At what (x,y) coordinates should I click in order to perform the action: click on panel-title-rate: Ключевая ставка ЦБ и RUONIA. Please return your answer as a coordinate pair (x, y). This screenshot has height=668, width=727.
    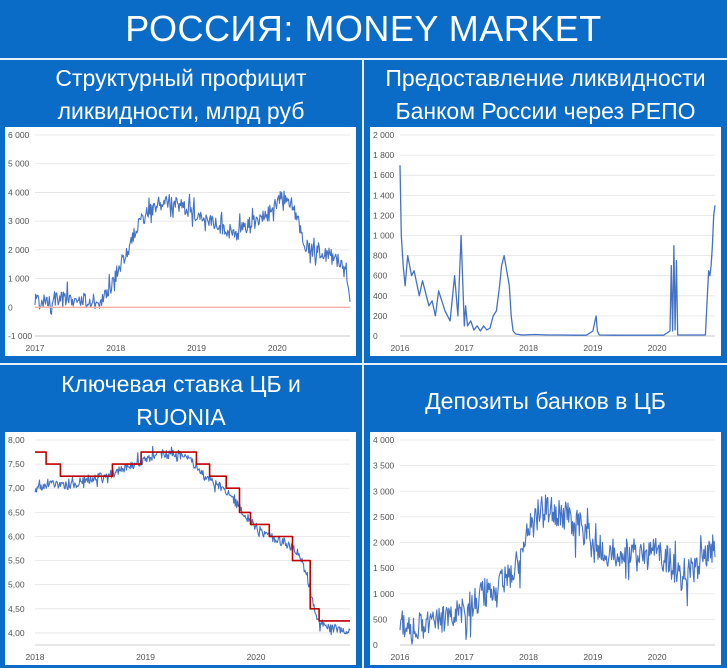
    Looking at the image, I should click on (181, 400).